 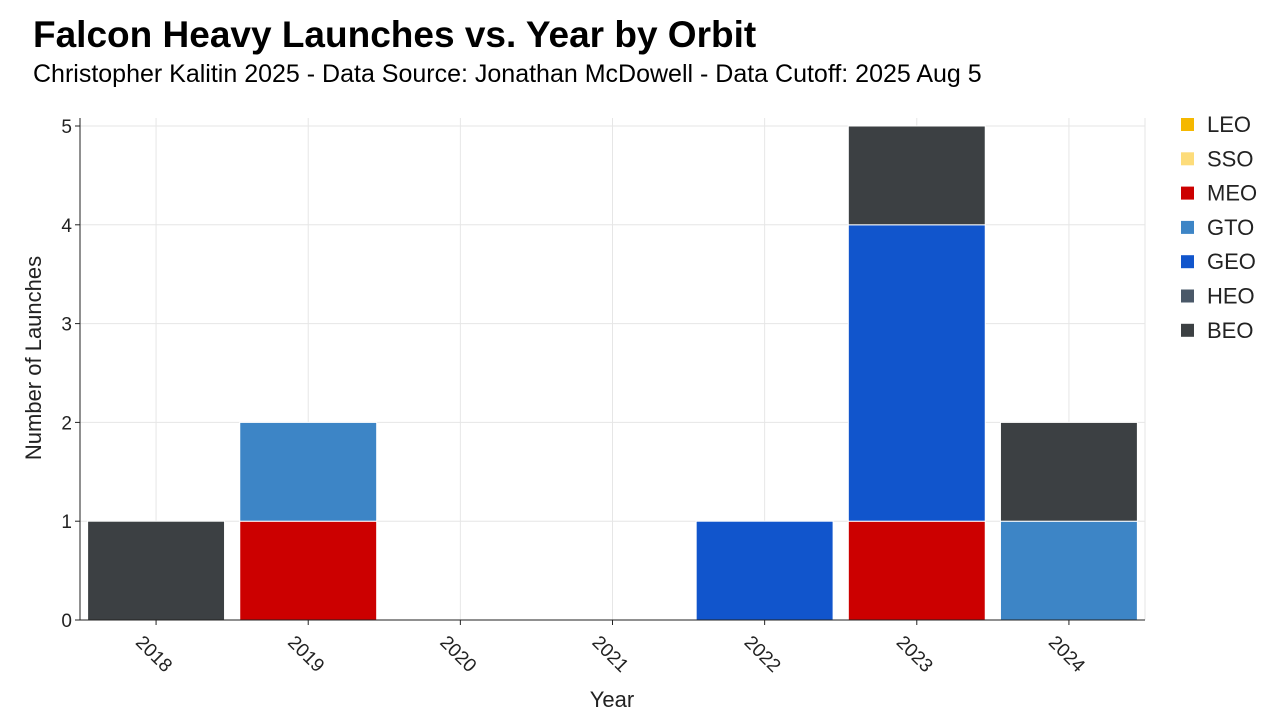 I want to click on y-tick-label: 2, so click(x=66, y=423).